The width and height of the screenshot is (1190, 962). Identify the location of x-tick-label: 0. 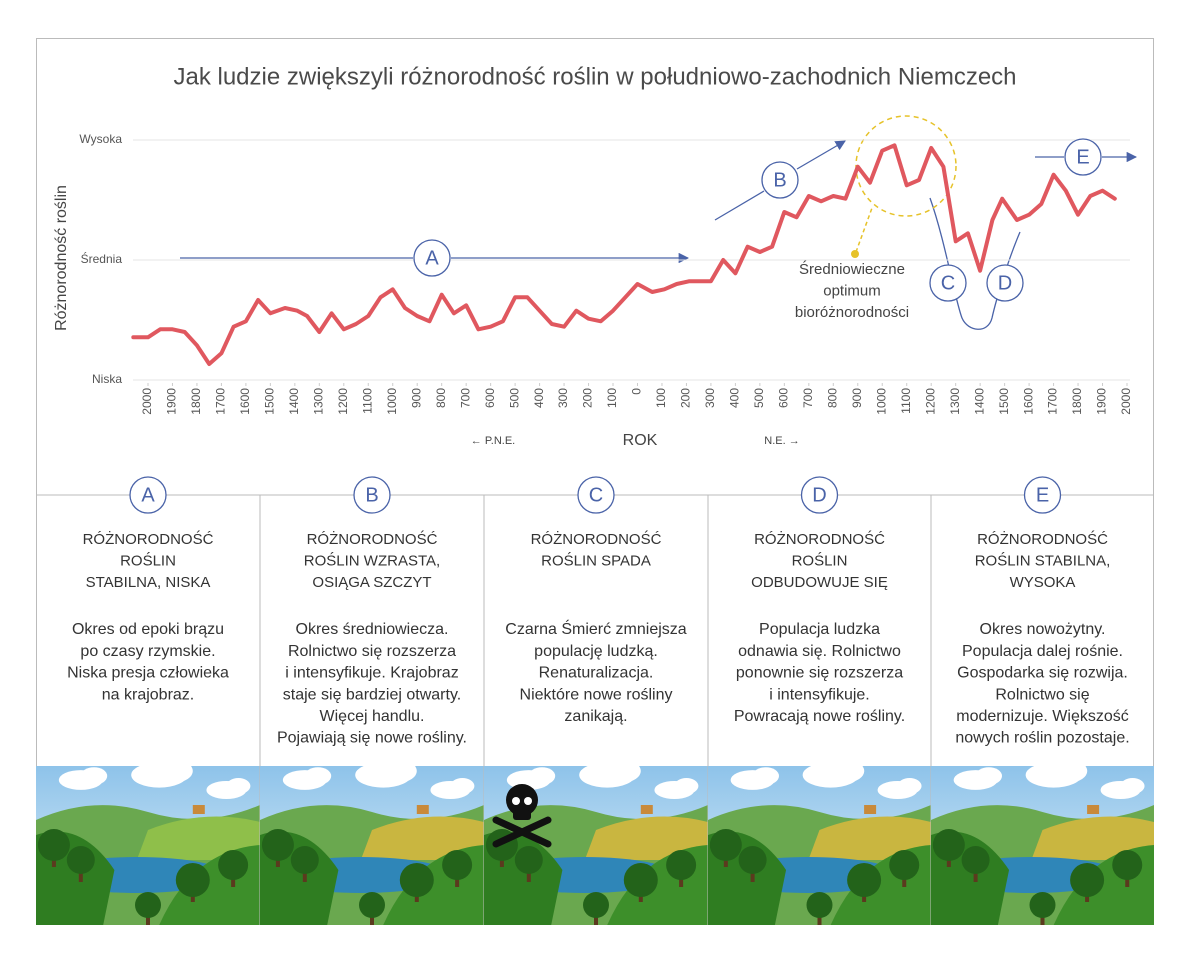
(637, 391).